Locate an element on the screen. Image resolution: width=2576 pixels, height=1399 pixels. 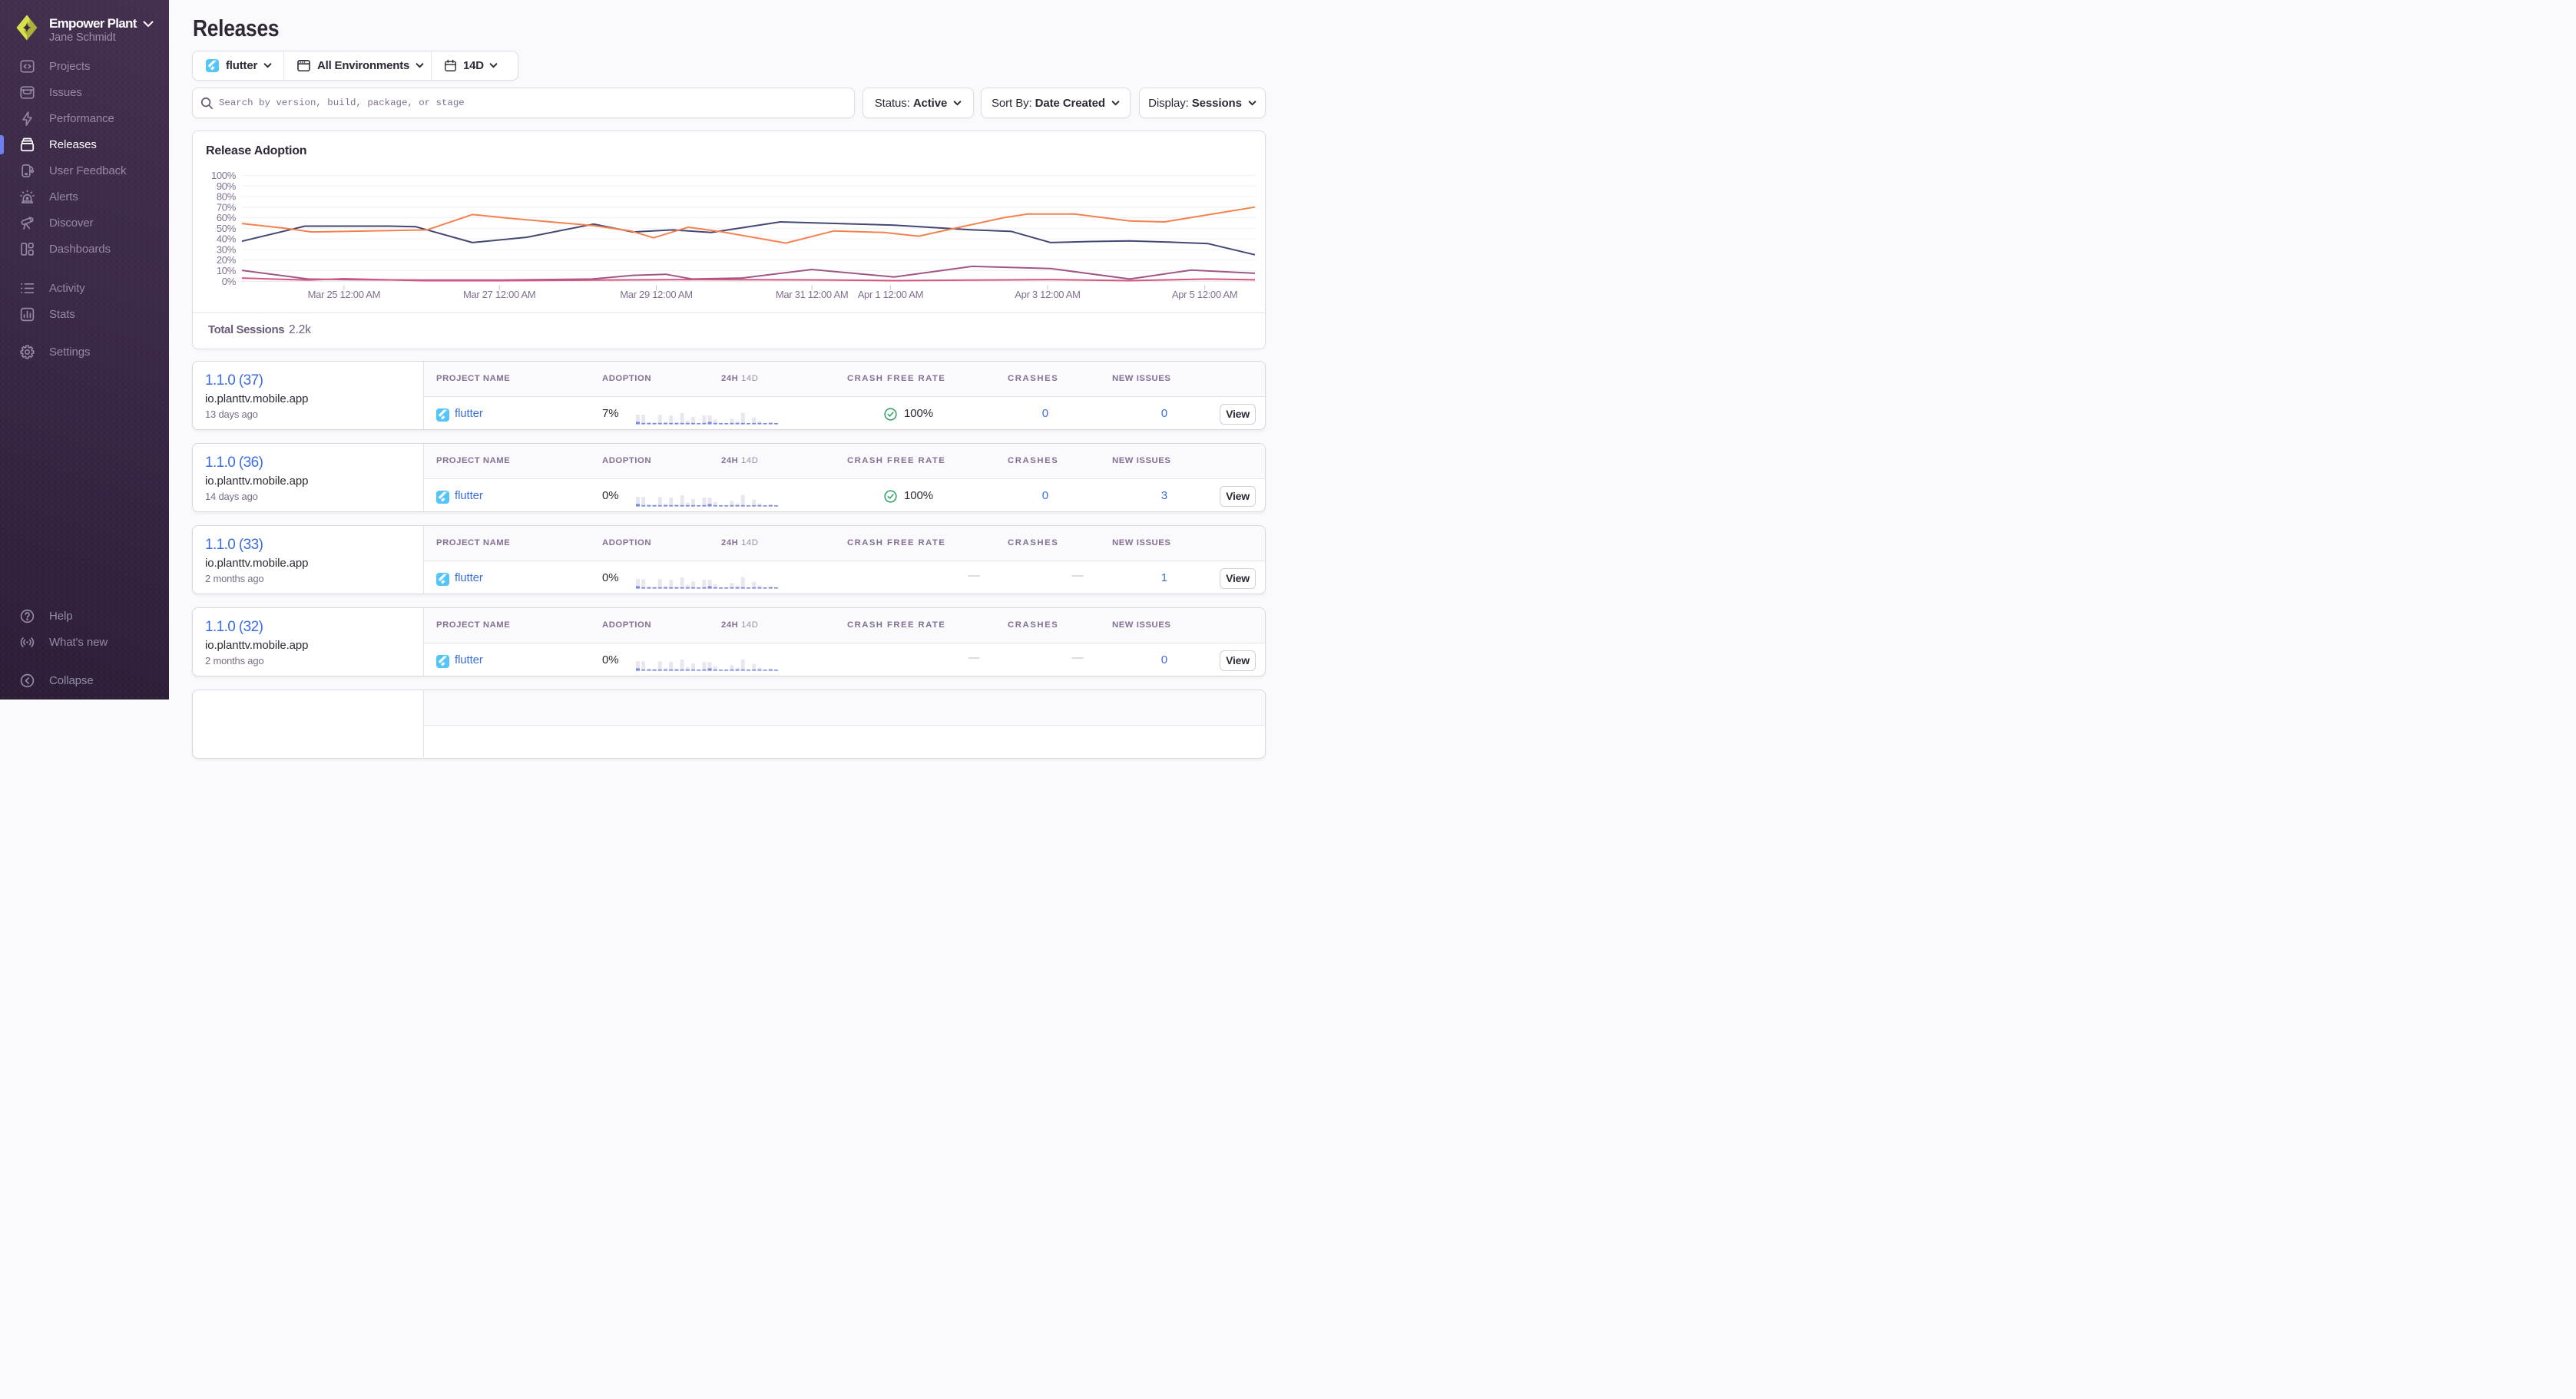
svg-text: 80% is located at coordinates (227, 197).